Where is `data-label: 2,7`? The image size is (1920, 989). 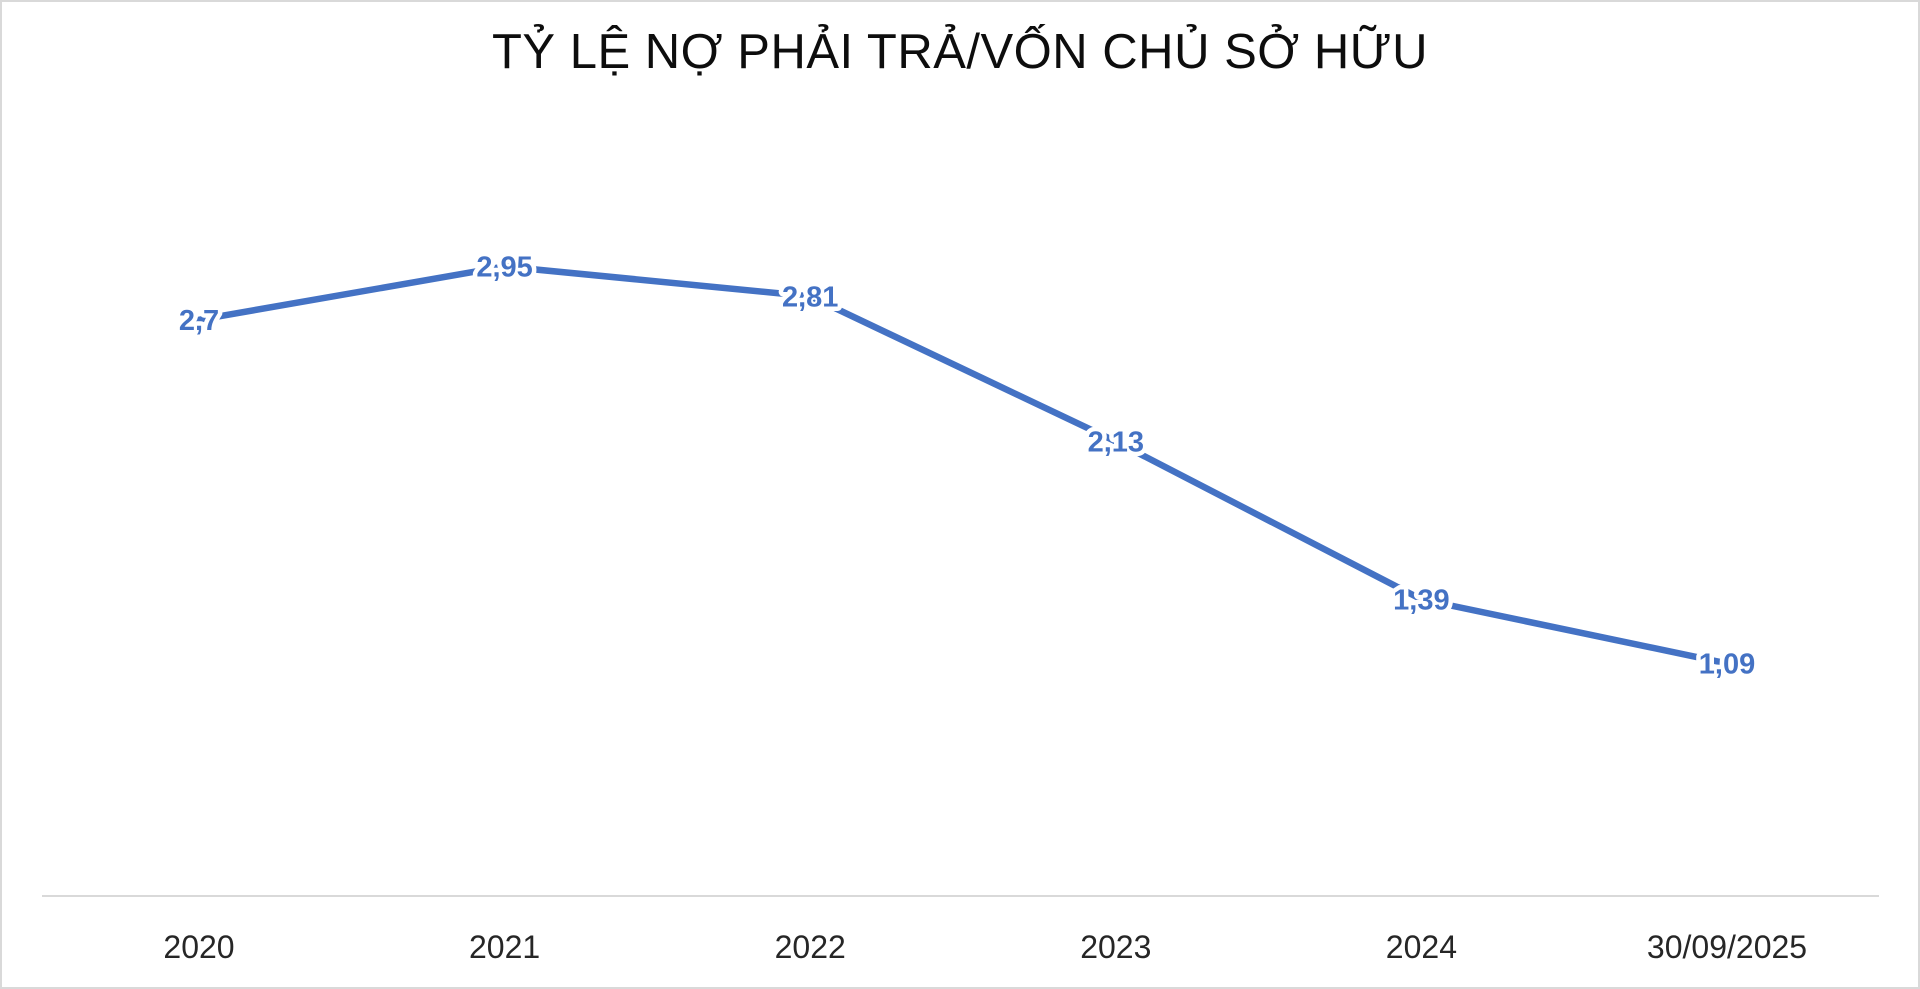
data-label: 2,7 is located at coordinates (199, 321).